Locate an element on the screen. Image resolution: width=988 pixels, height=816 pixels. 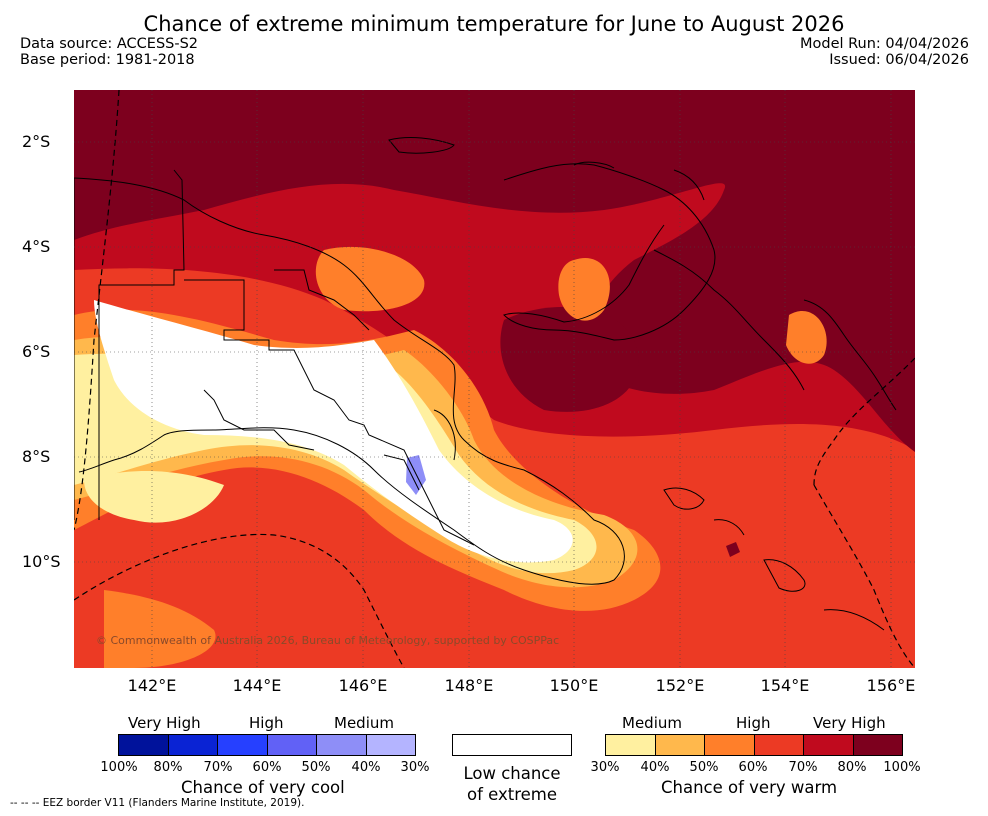
warm-tick: 70% is located at coordinates (803, 767).